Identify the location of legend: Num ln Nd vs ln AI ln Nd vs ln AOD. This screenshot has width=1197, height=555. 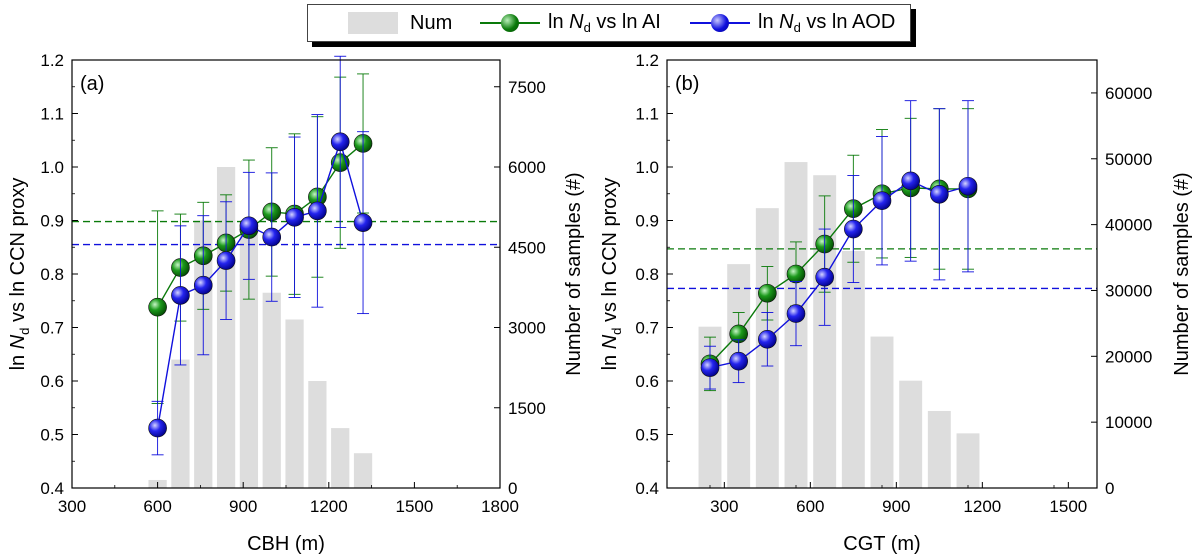
(609, 23).